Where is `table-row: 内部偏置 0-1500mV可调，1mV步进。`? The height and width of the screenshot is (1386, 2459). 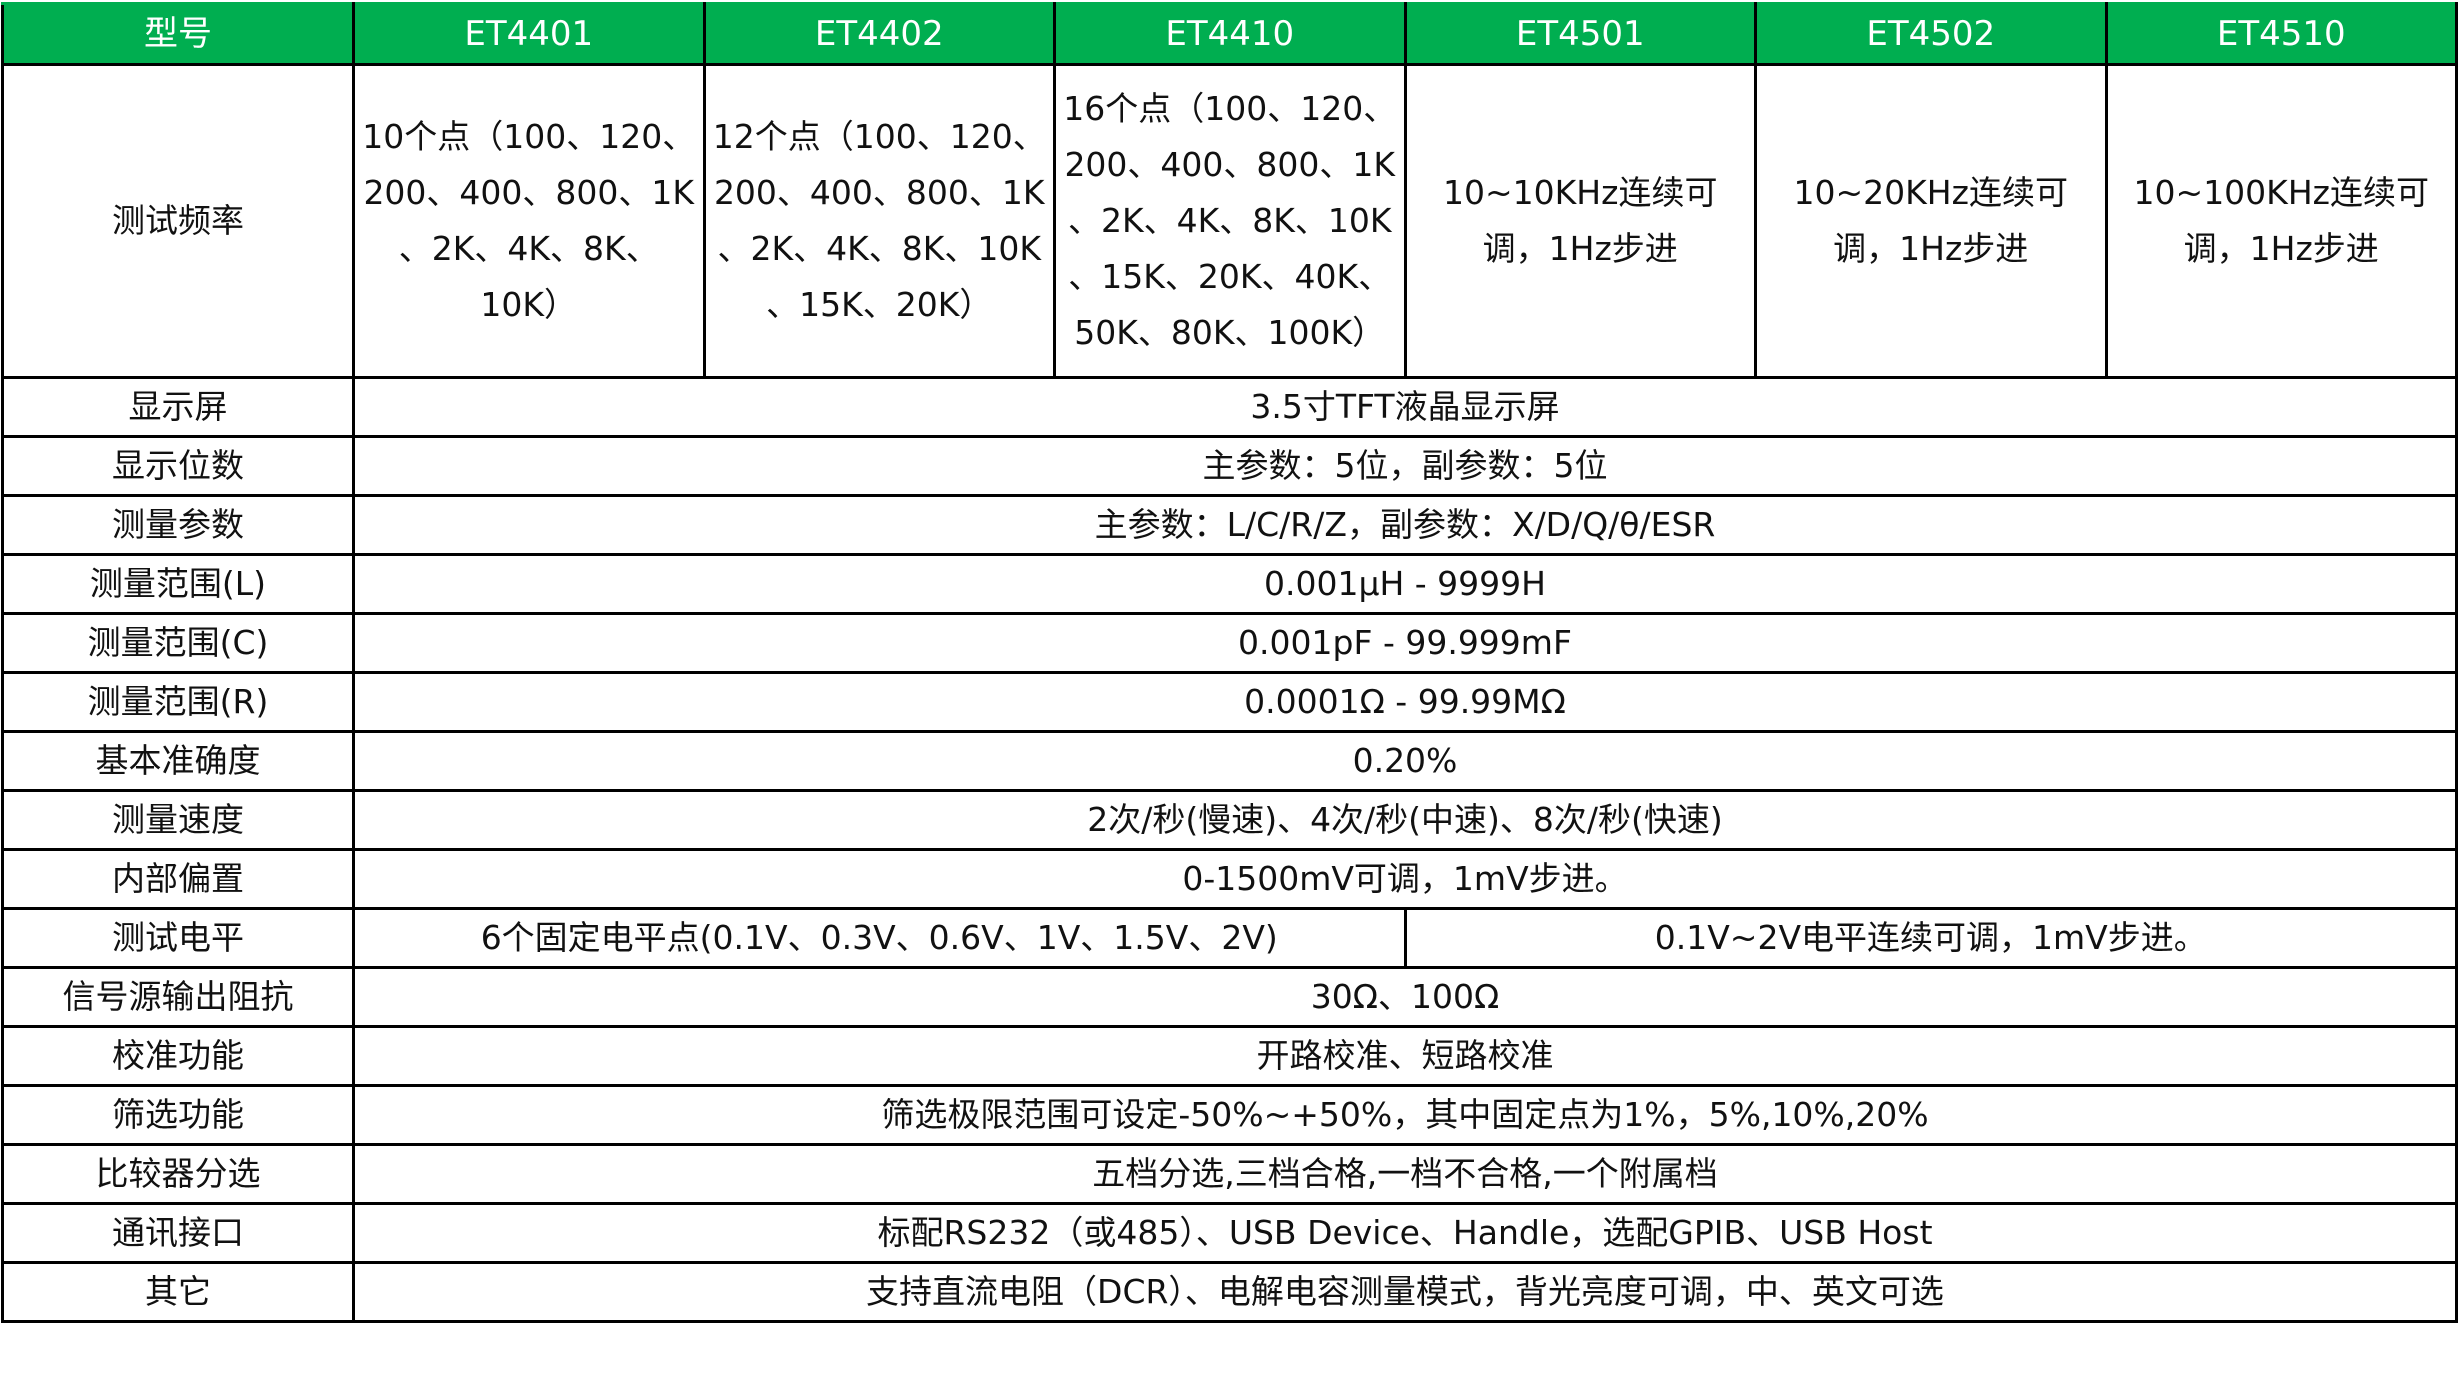
table-row: 内部偏置 0-1500mV可调，1mV步进。 is located at coordinates (1229, 879).